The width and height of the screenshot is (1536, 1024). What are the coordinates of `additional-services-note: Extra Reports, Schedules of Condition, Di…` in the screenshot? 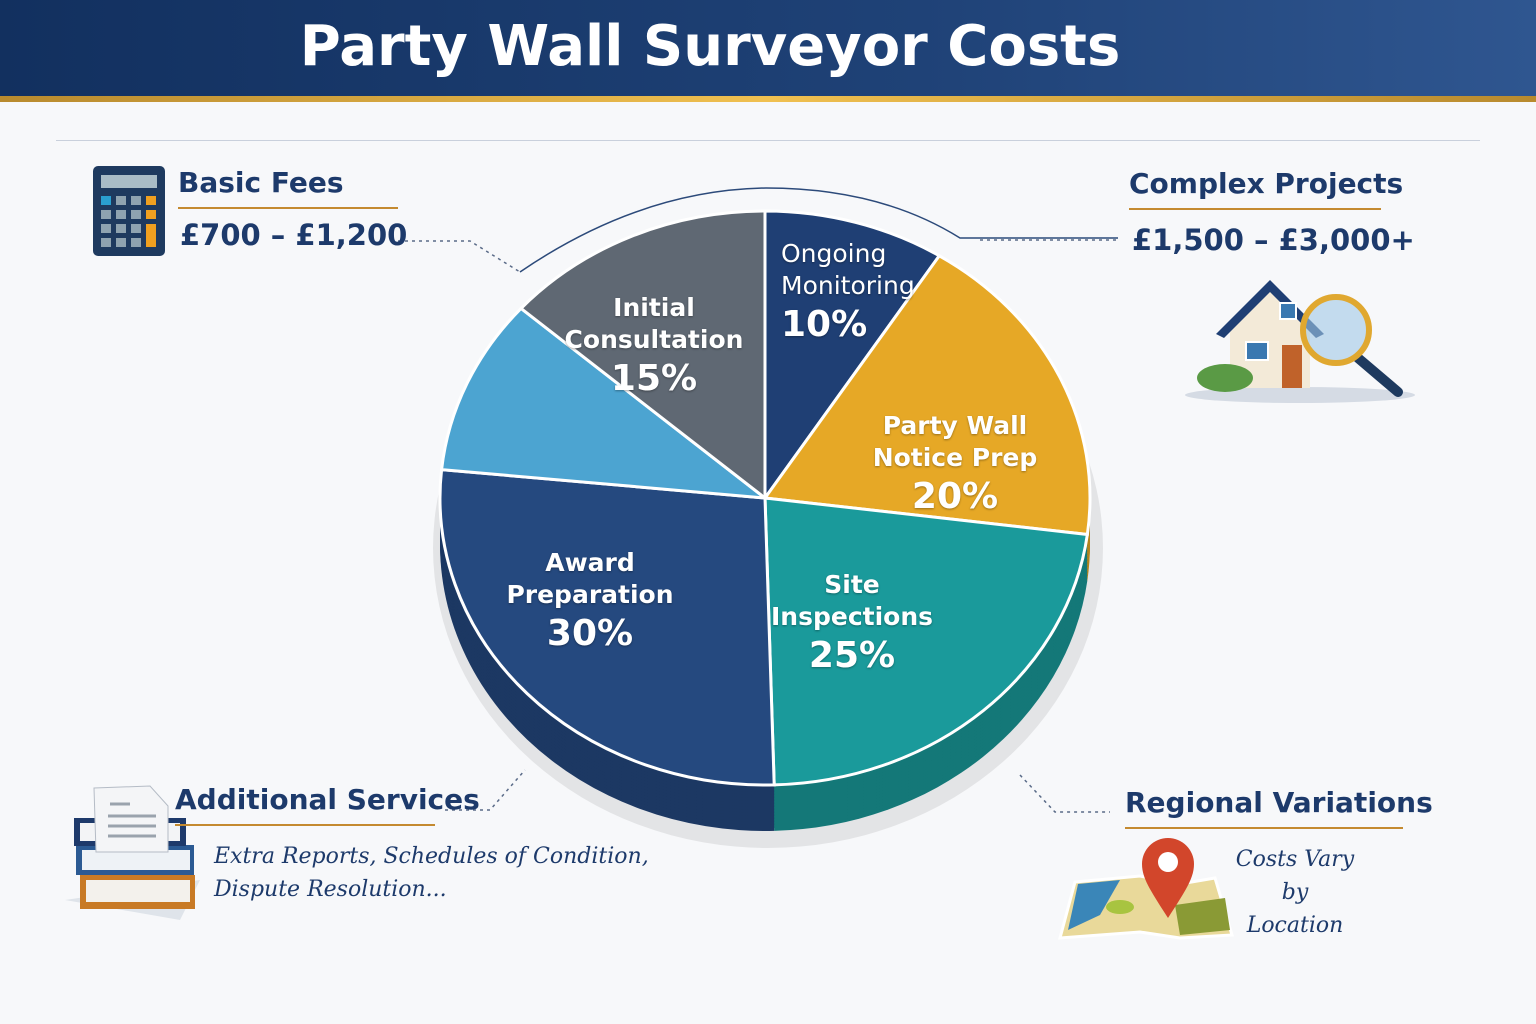 It's located at (431, 873).